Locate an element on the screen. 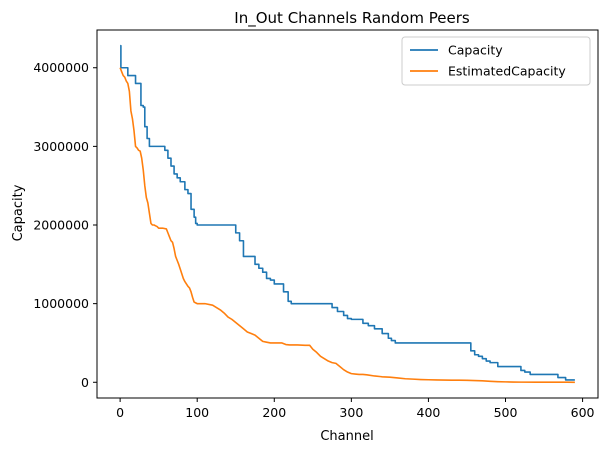  y-tick-label: 0 is located at coordinates (85, 382).